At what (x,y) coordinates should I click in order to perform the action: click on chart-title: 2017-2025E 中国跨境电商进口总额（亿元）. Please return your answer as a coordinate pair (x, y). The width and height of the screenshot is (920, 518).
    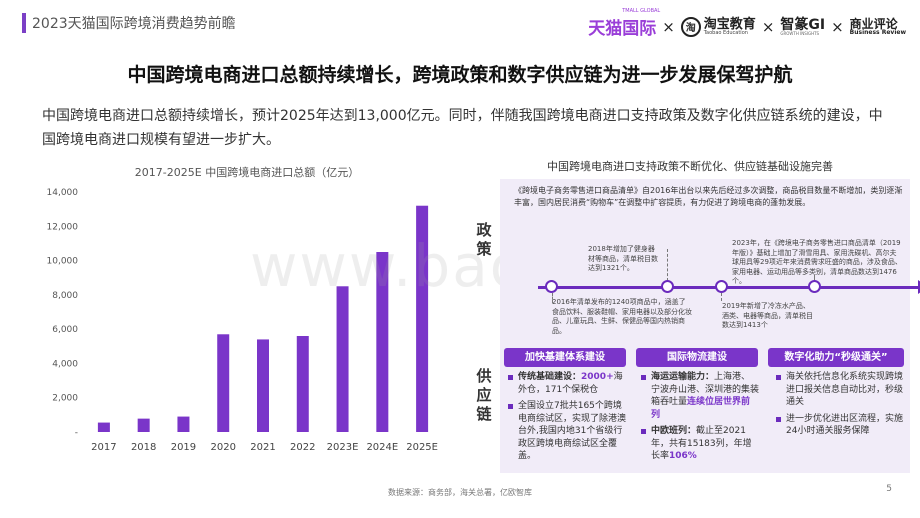
    Looking at the image, I should click on (247, 172).